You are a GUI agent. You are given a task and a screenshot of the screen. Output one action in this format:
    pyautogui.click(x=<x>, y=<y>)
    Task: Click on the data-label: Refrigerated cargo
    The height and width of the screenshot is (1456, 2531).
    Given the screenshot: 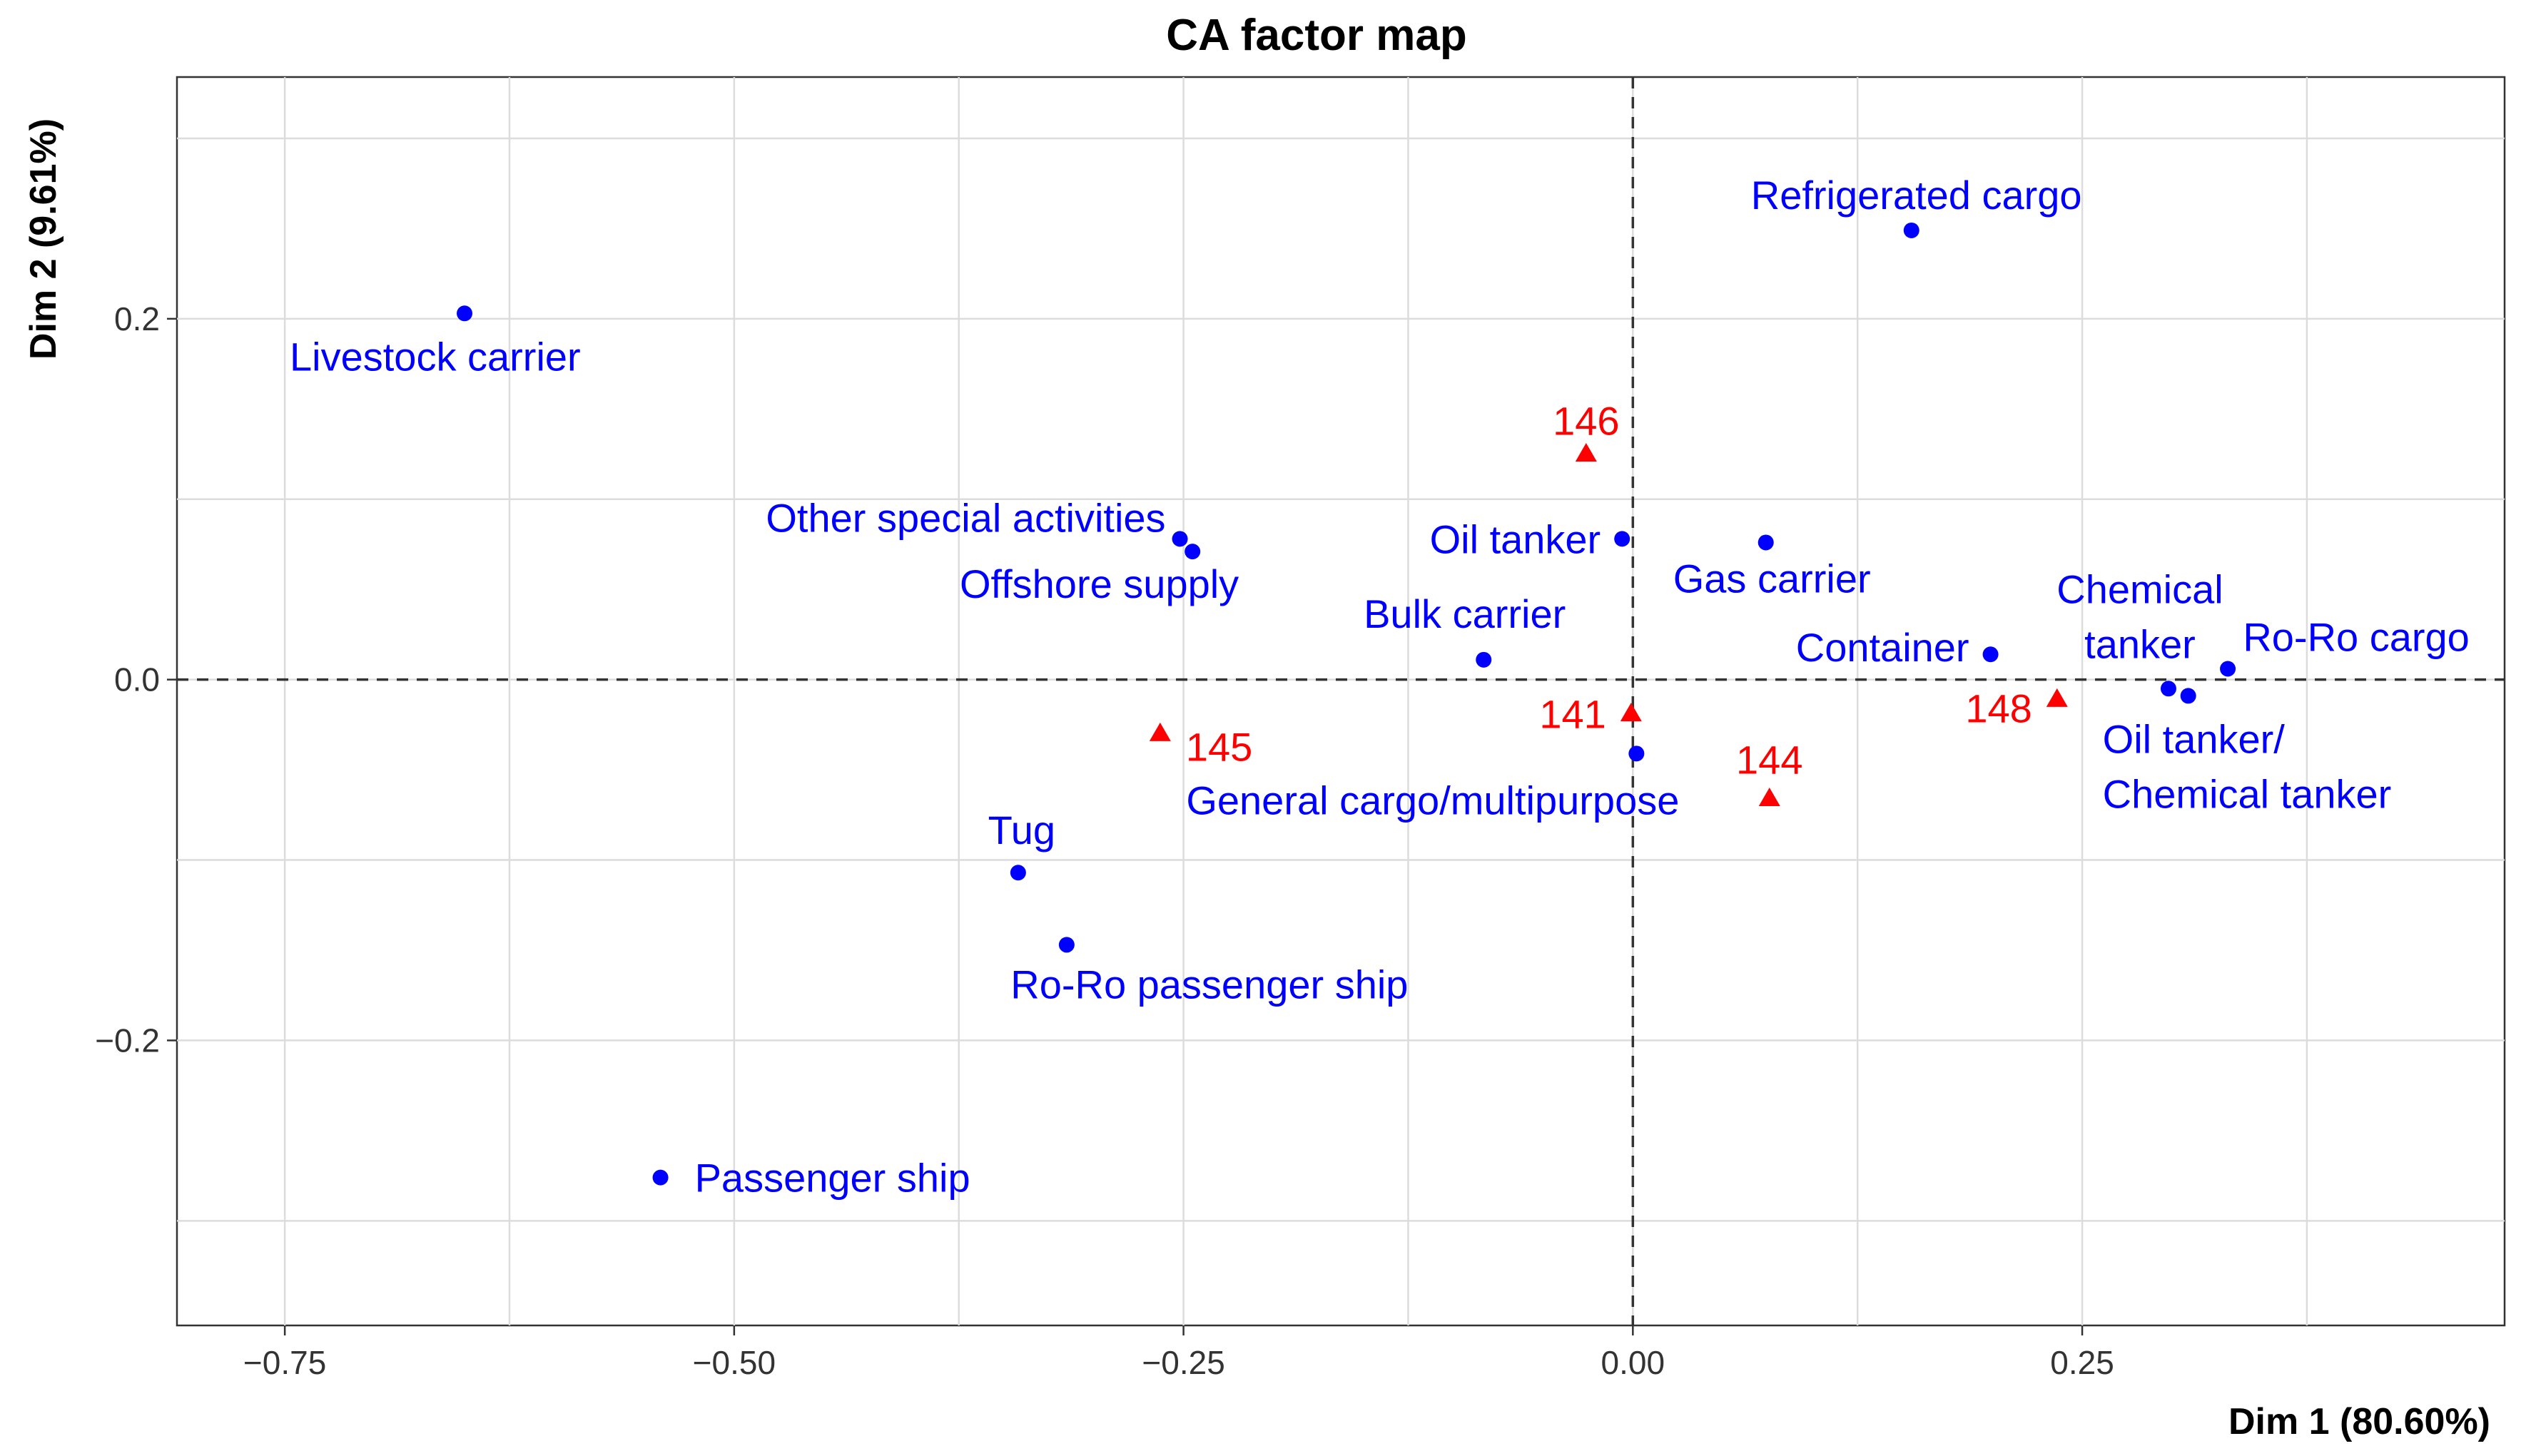 What is the action you would take?
    pyautogui.click(x=1916, y=195)
    